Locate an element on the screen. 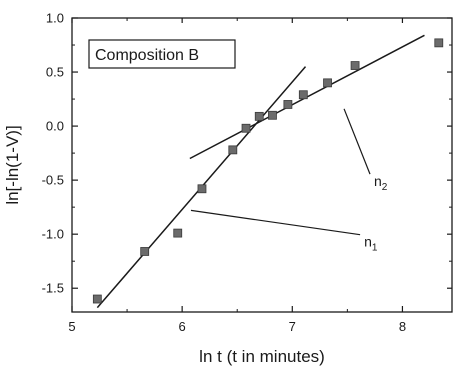 This screenshot has height=376, width=462. y-tick-label: -1.0 is located at coordinates (53, 234).